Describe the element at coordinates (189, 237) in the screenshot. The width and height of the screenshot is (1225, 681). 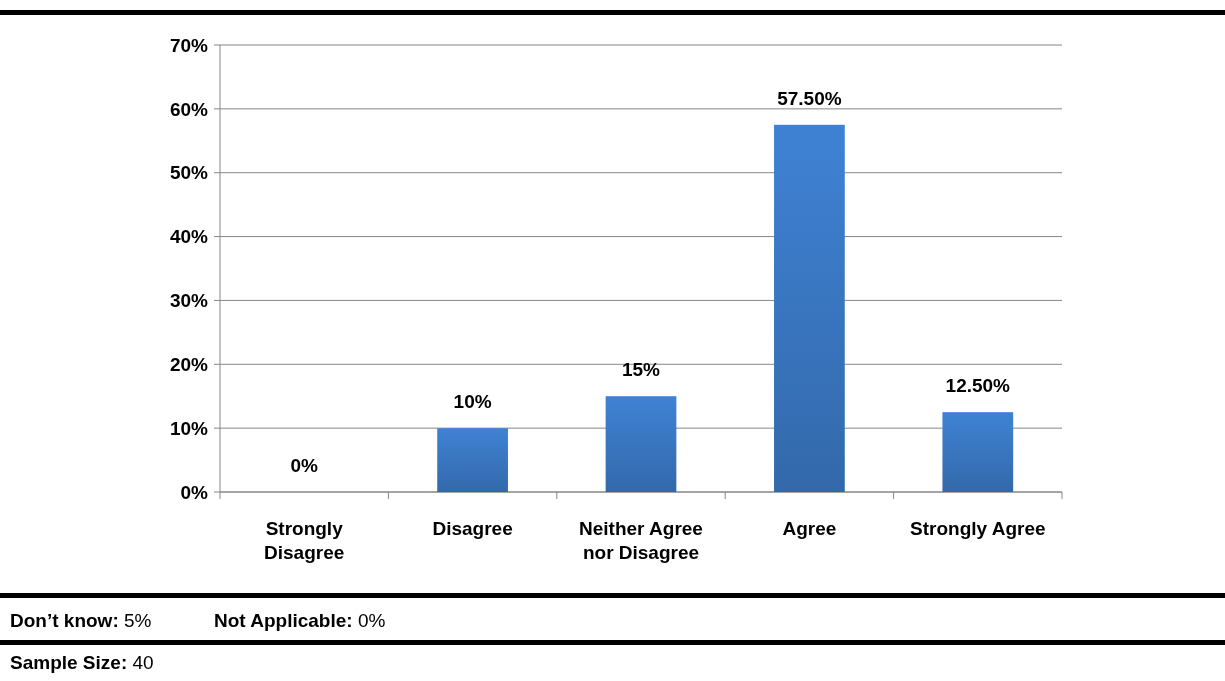
I see `y-tick-label: 40%` at that location.